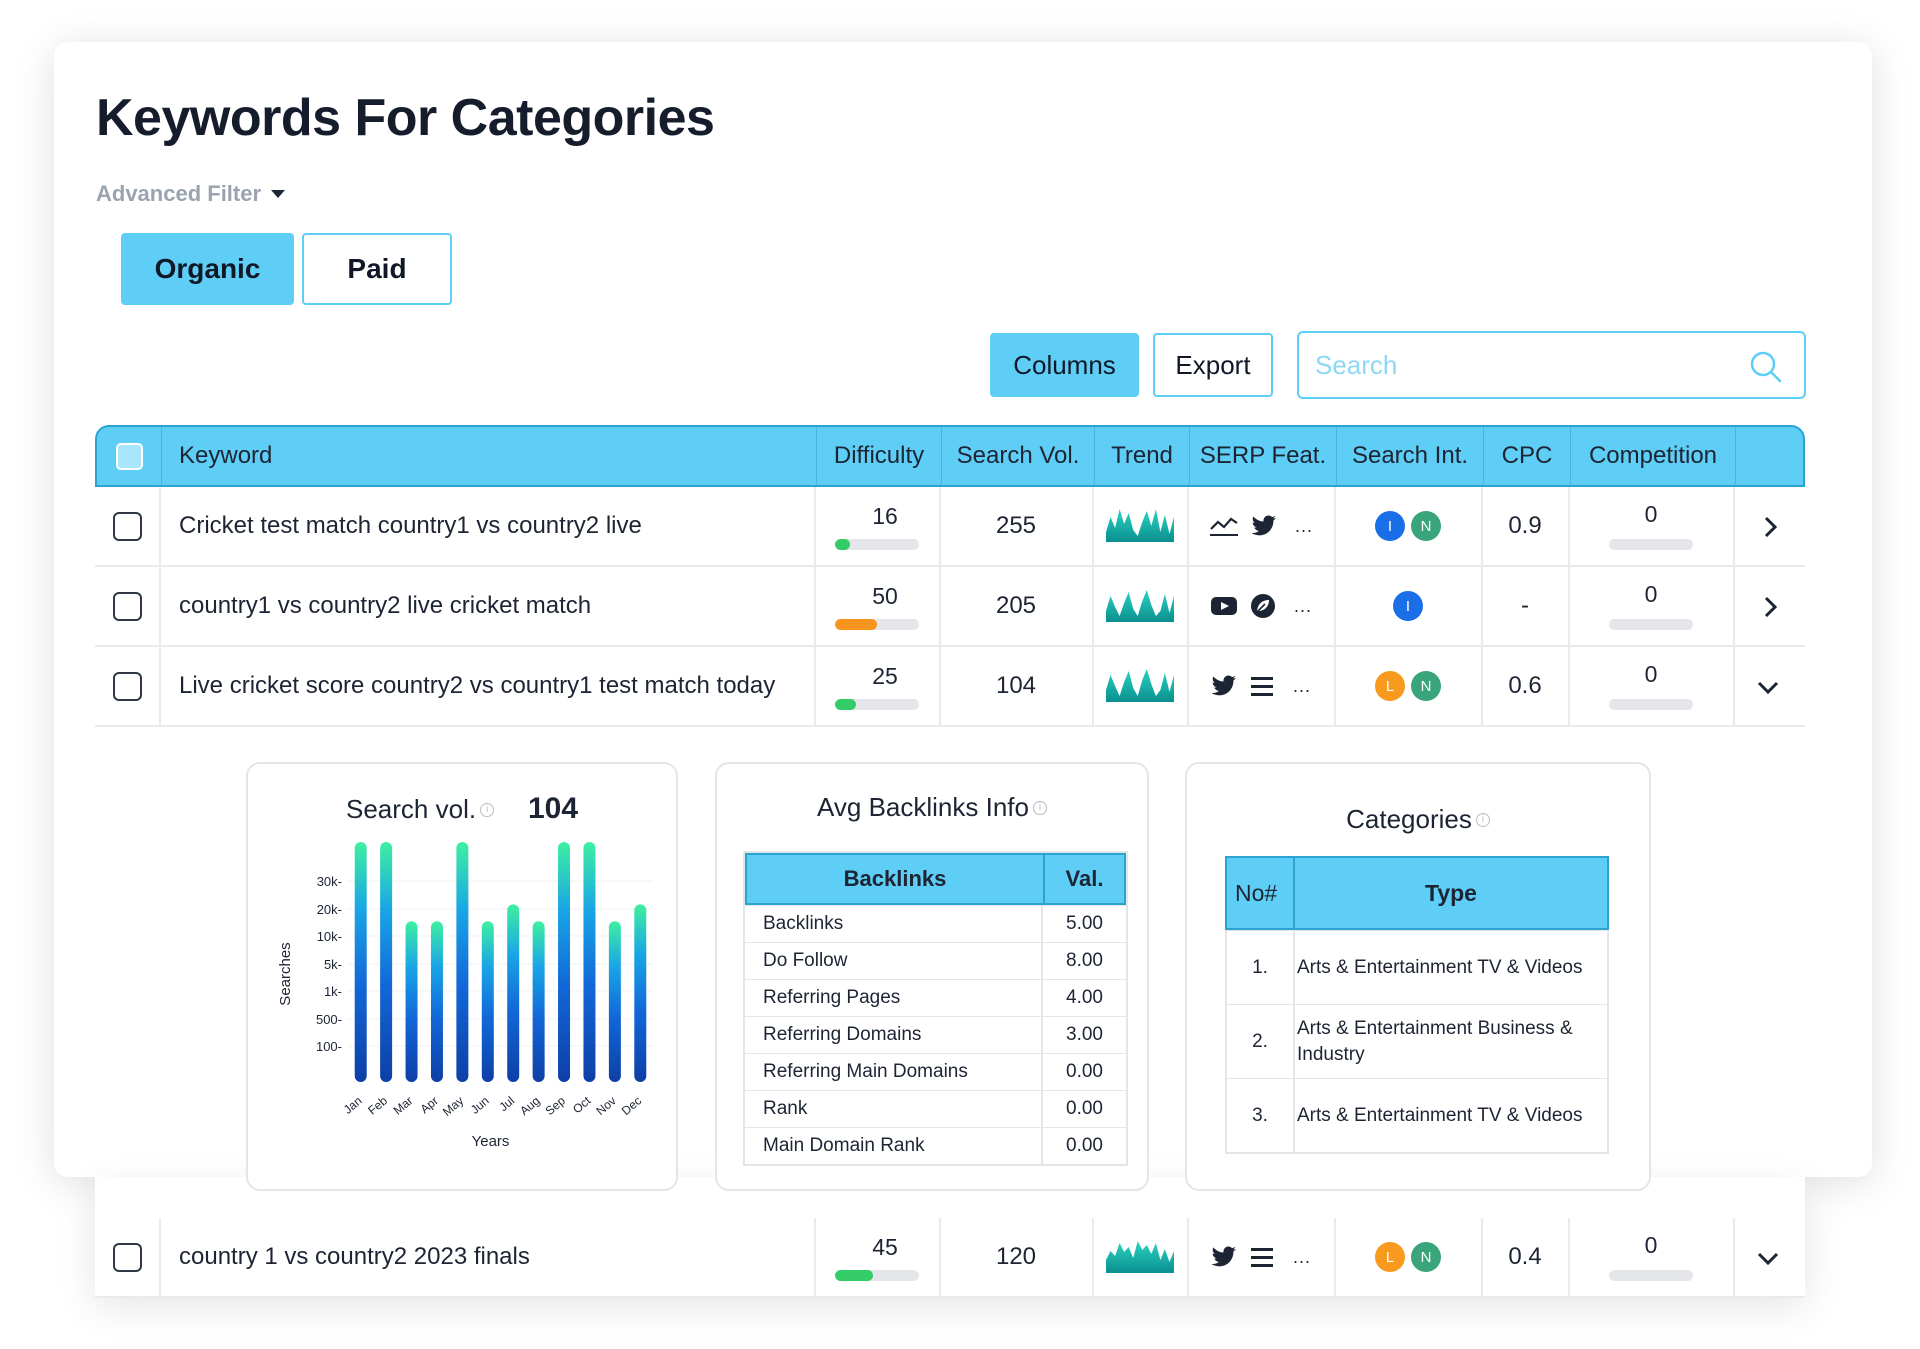  I want to click on bar-apr, so click(436, 1001).